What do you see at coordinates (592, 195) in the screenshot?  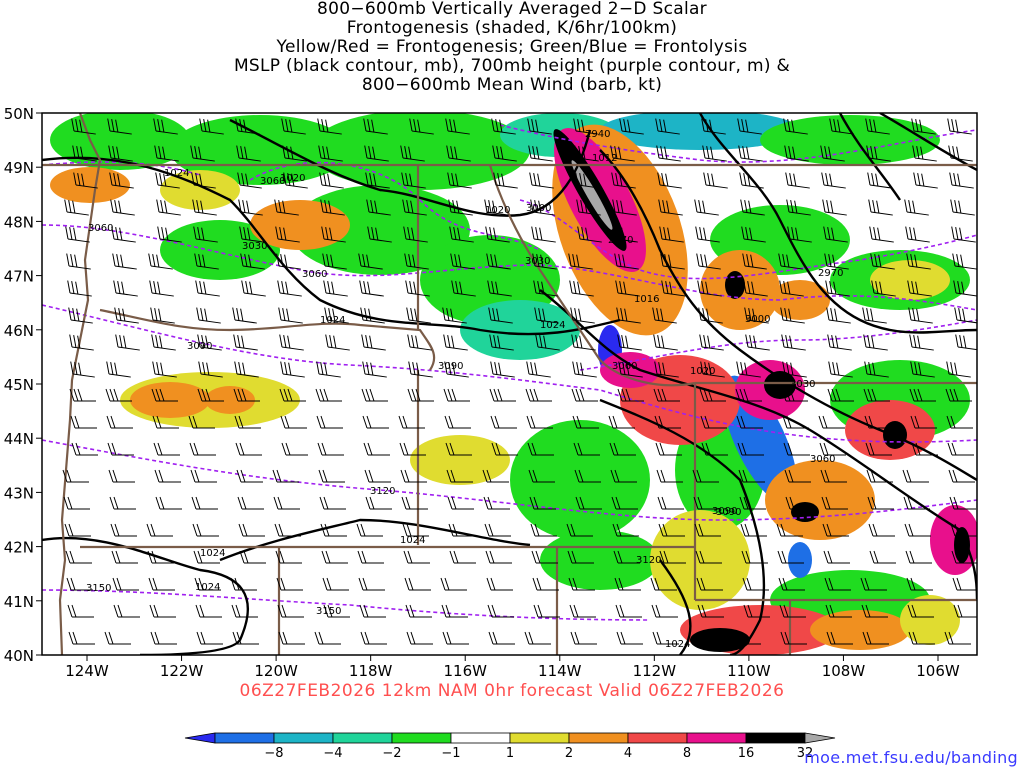 I see `shade-gray` at bounding box center [592, 195].